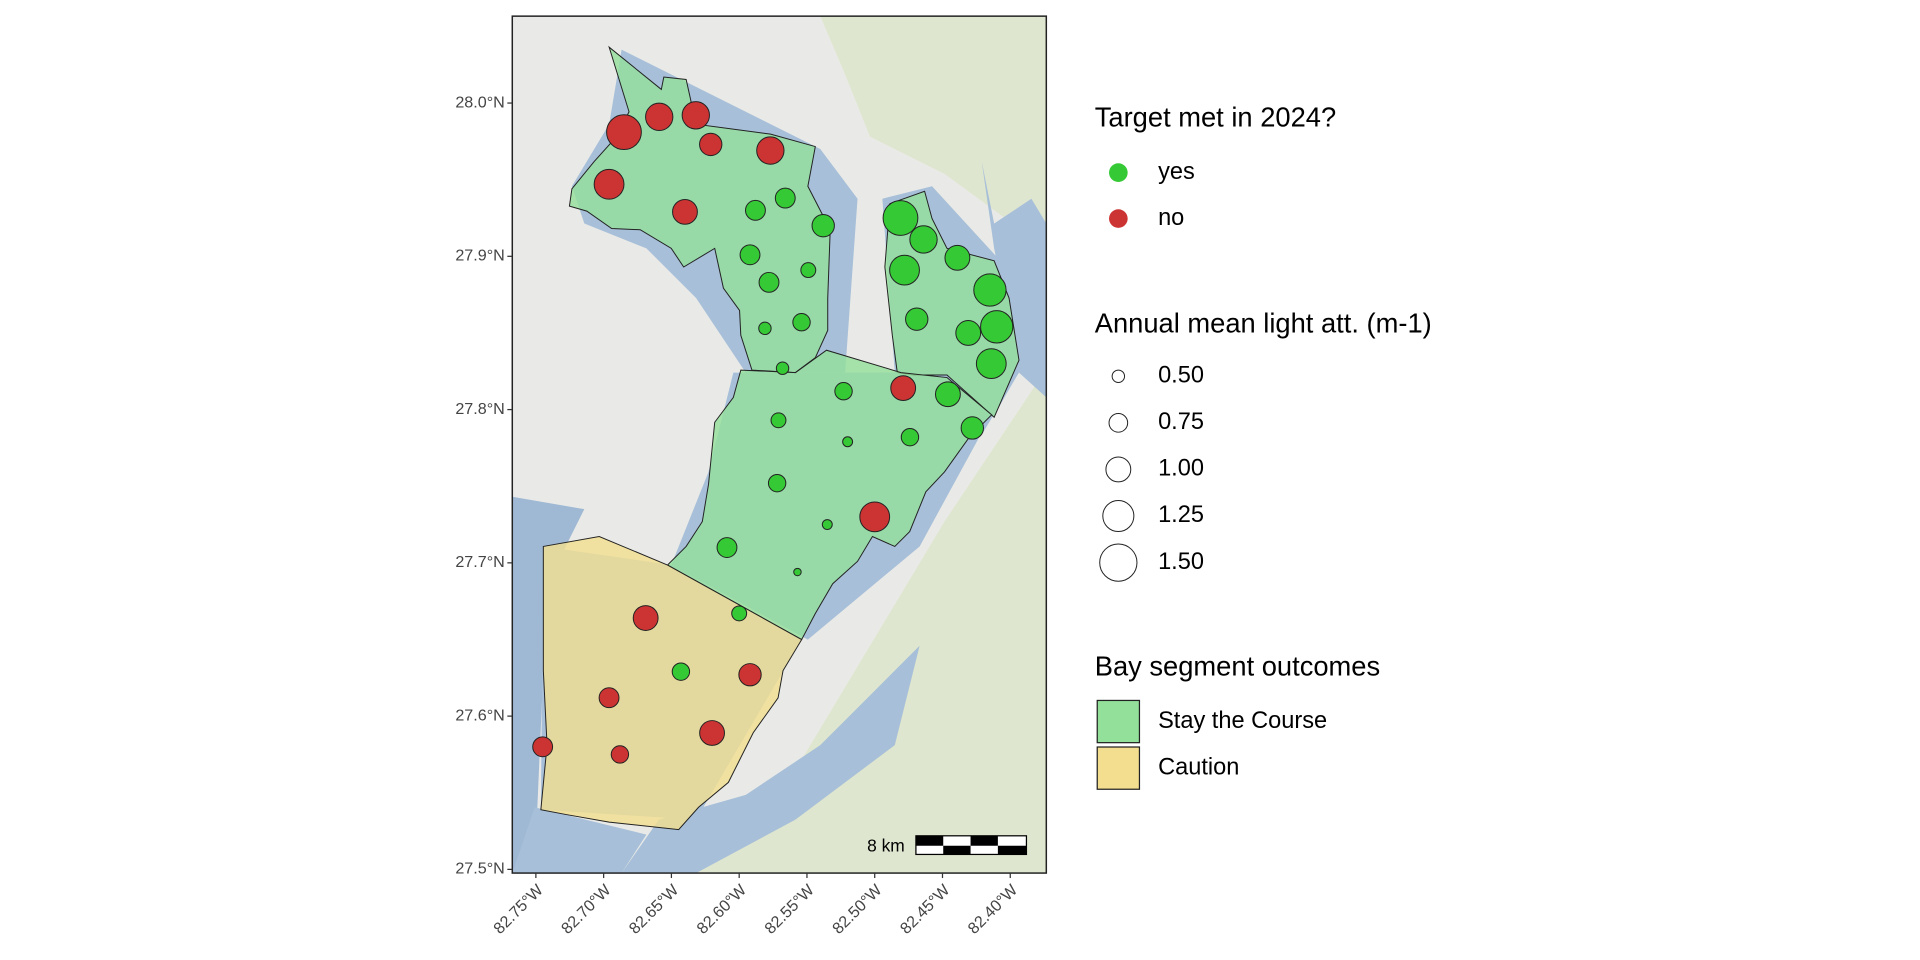 The height and width of the screenshot is (960, 1920). What do you see at coordinates (925, 909) in the screenshot?
I see `x-tick-label: 82.45°W` at bounding box center [925, 909].